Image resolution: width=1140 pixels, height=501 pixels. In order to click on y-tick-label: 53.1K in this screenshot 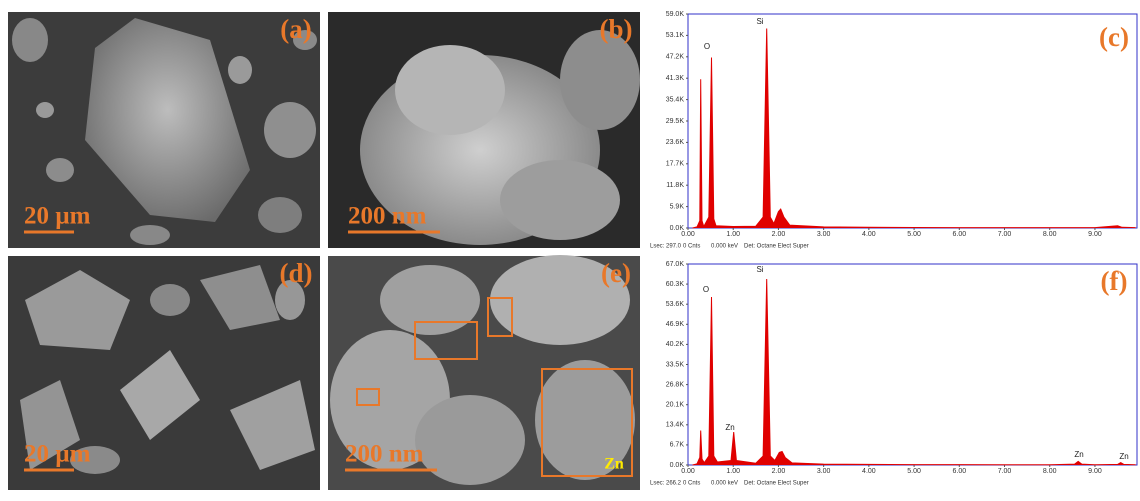, I will do `click(675, 35)`.